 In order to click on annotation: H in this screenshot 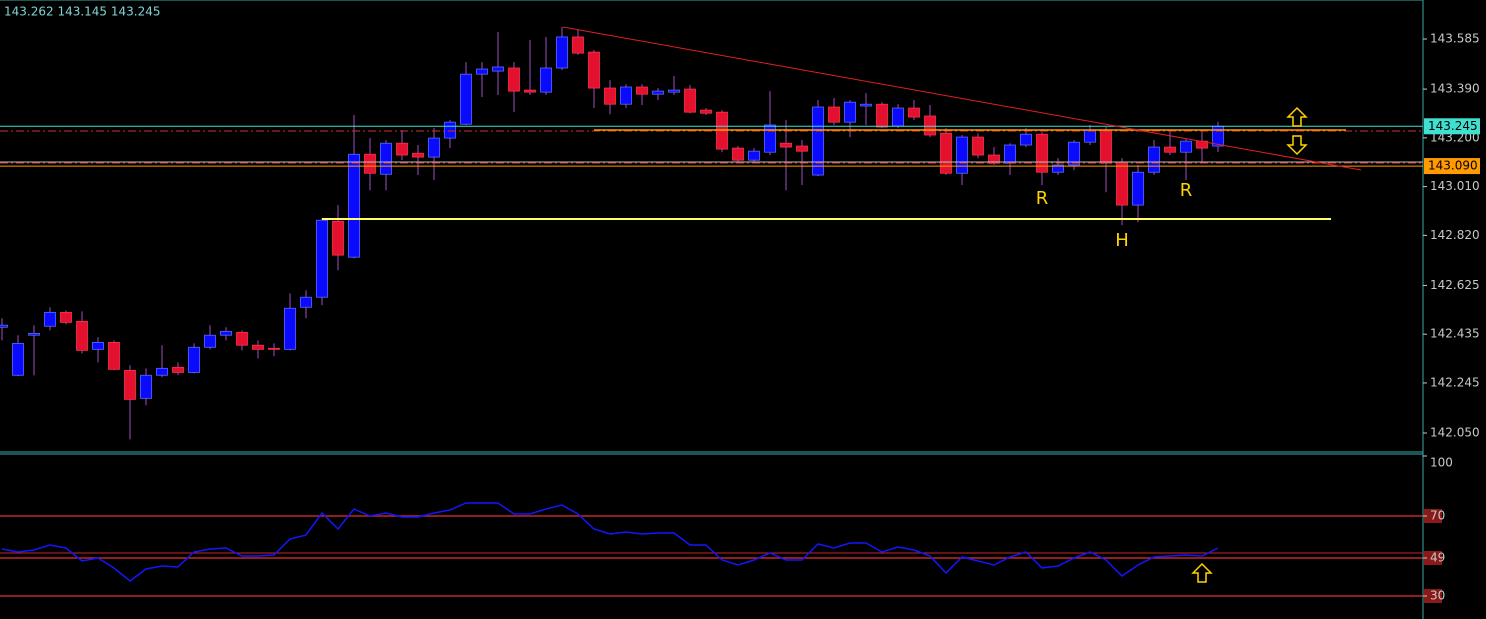, I will do `click(1122, 240)`.